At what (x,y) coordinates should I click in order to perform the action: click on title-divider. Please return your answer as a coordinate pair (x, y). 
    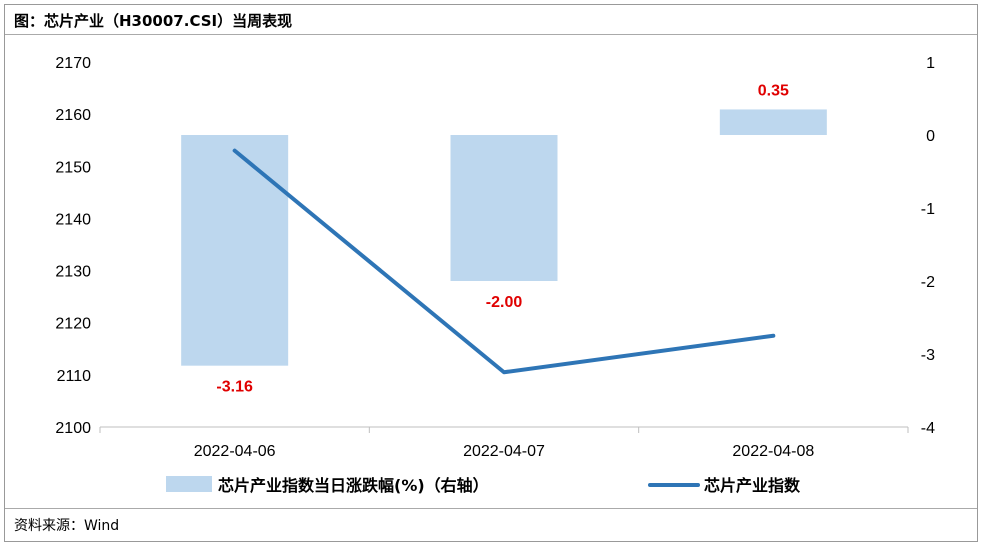
    Looking at the image, I should click on (491, 34).